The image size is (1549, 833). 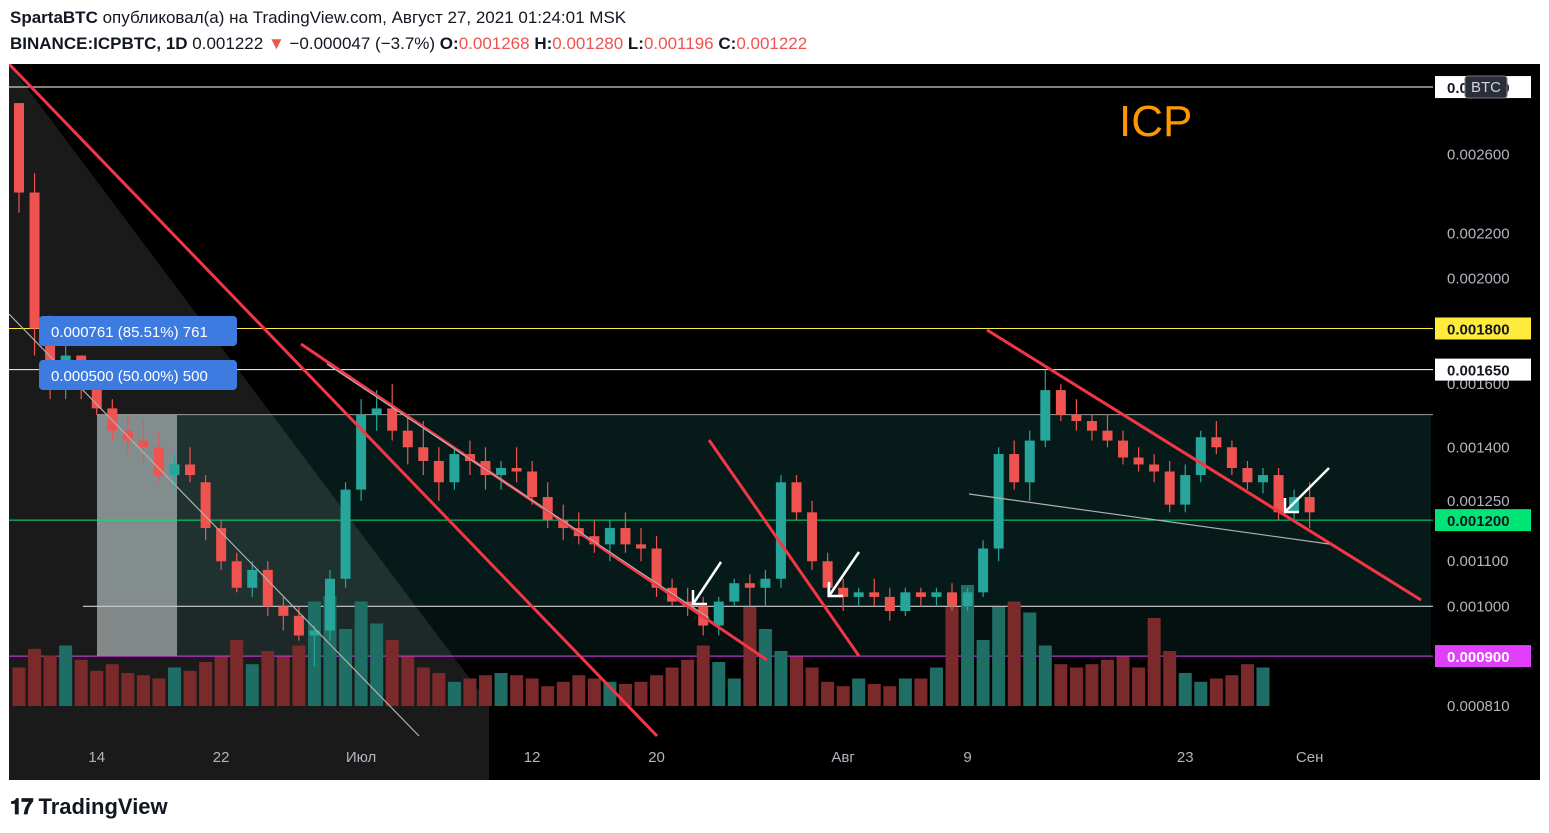 I want to click on open-label: O:, so click(x=449, y=43).